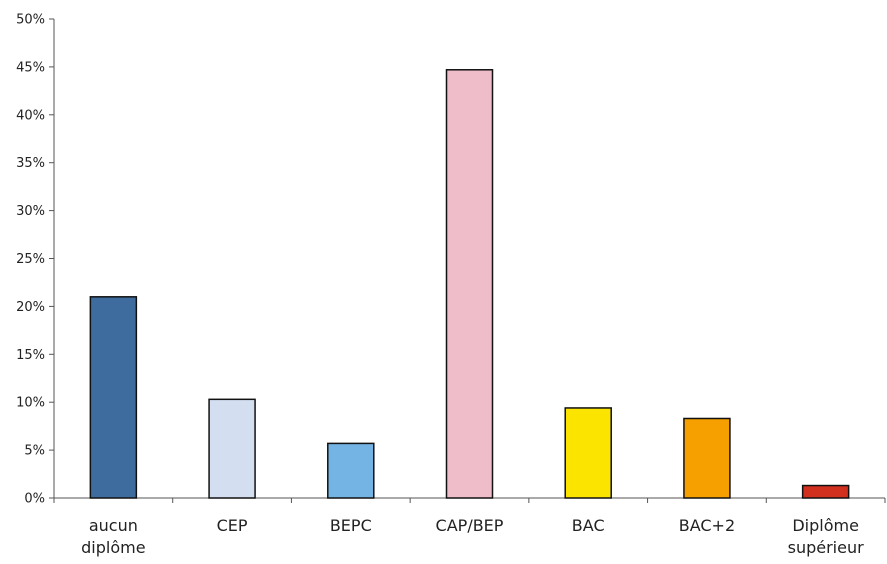 The image size is (887, 564). I want to click on x-tick-label: aucun, so click(113, 525).